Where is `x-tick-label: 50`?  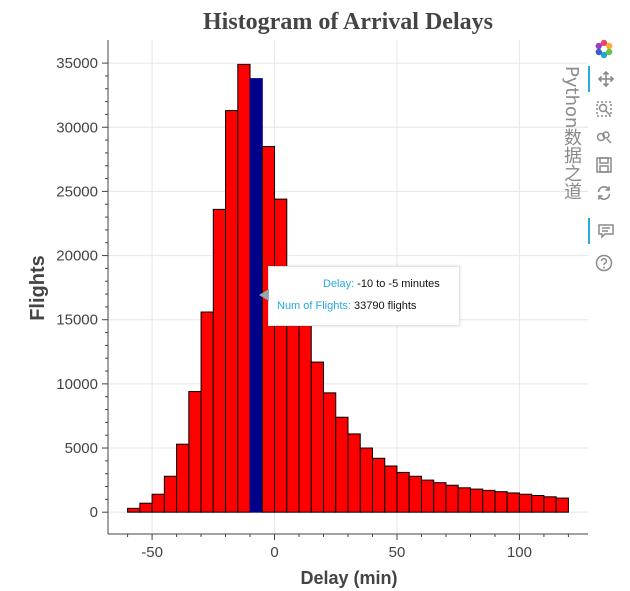 x-tick-label: 50 is located at coordinates (397, 552).